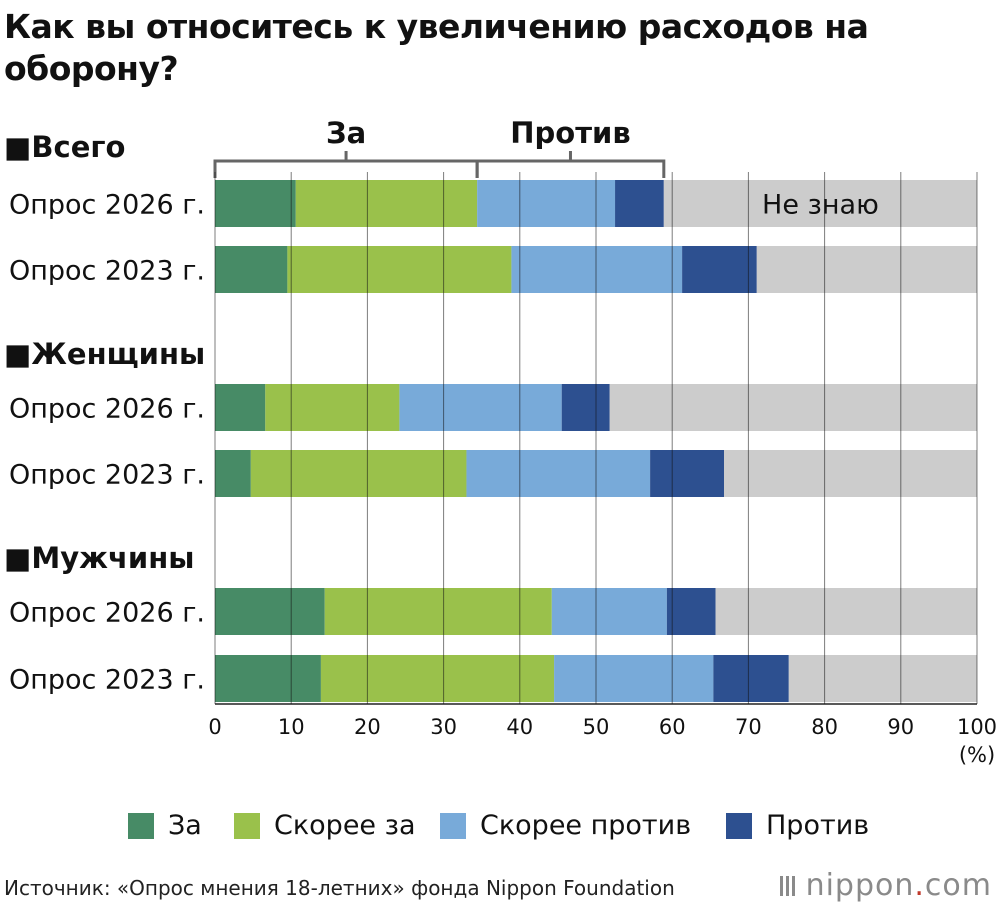 The height and width of the screenshot is (908, 1000). Describe the element at coordinates (860, 885) in the screenshot. I see `brand-name: nippon` at that location.